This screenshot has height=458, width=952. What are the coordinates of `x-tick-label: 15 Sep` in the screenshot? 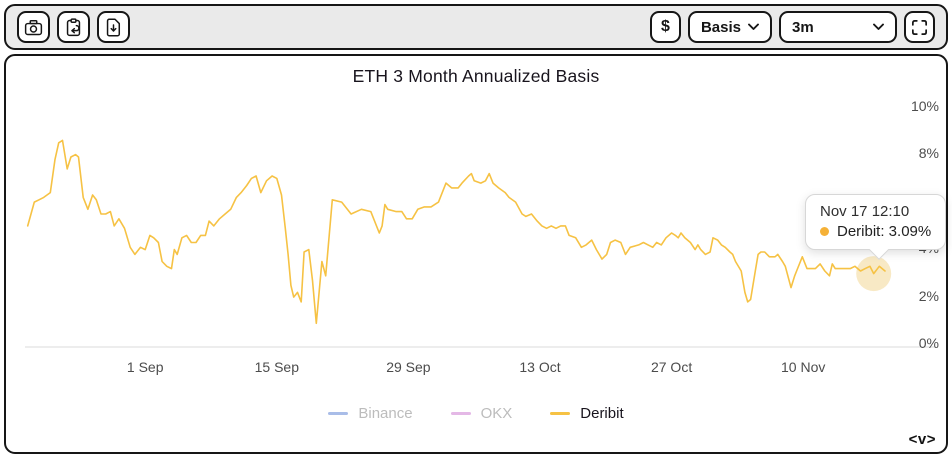 It's located at (276, 367).